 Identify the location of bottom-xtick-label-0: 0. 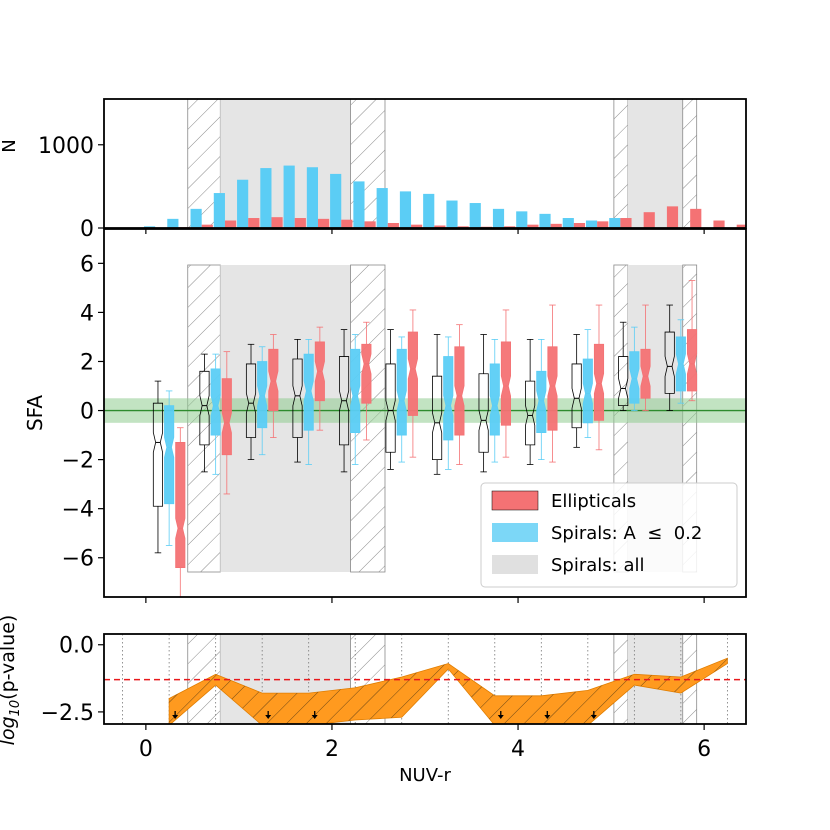
(146, 749).